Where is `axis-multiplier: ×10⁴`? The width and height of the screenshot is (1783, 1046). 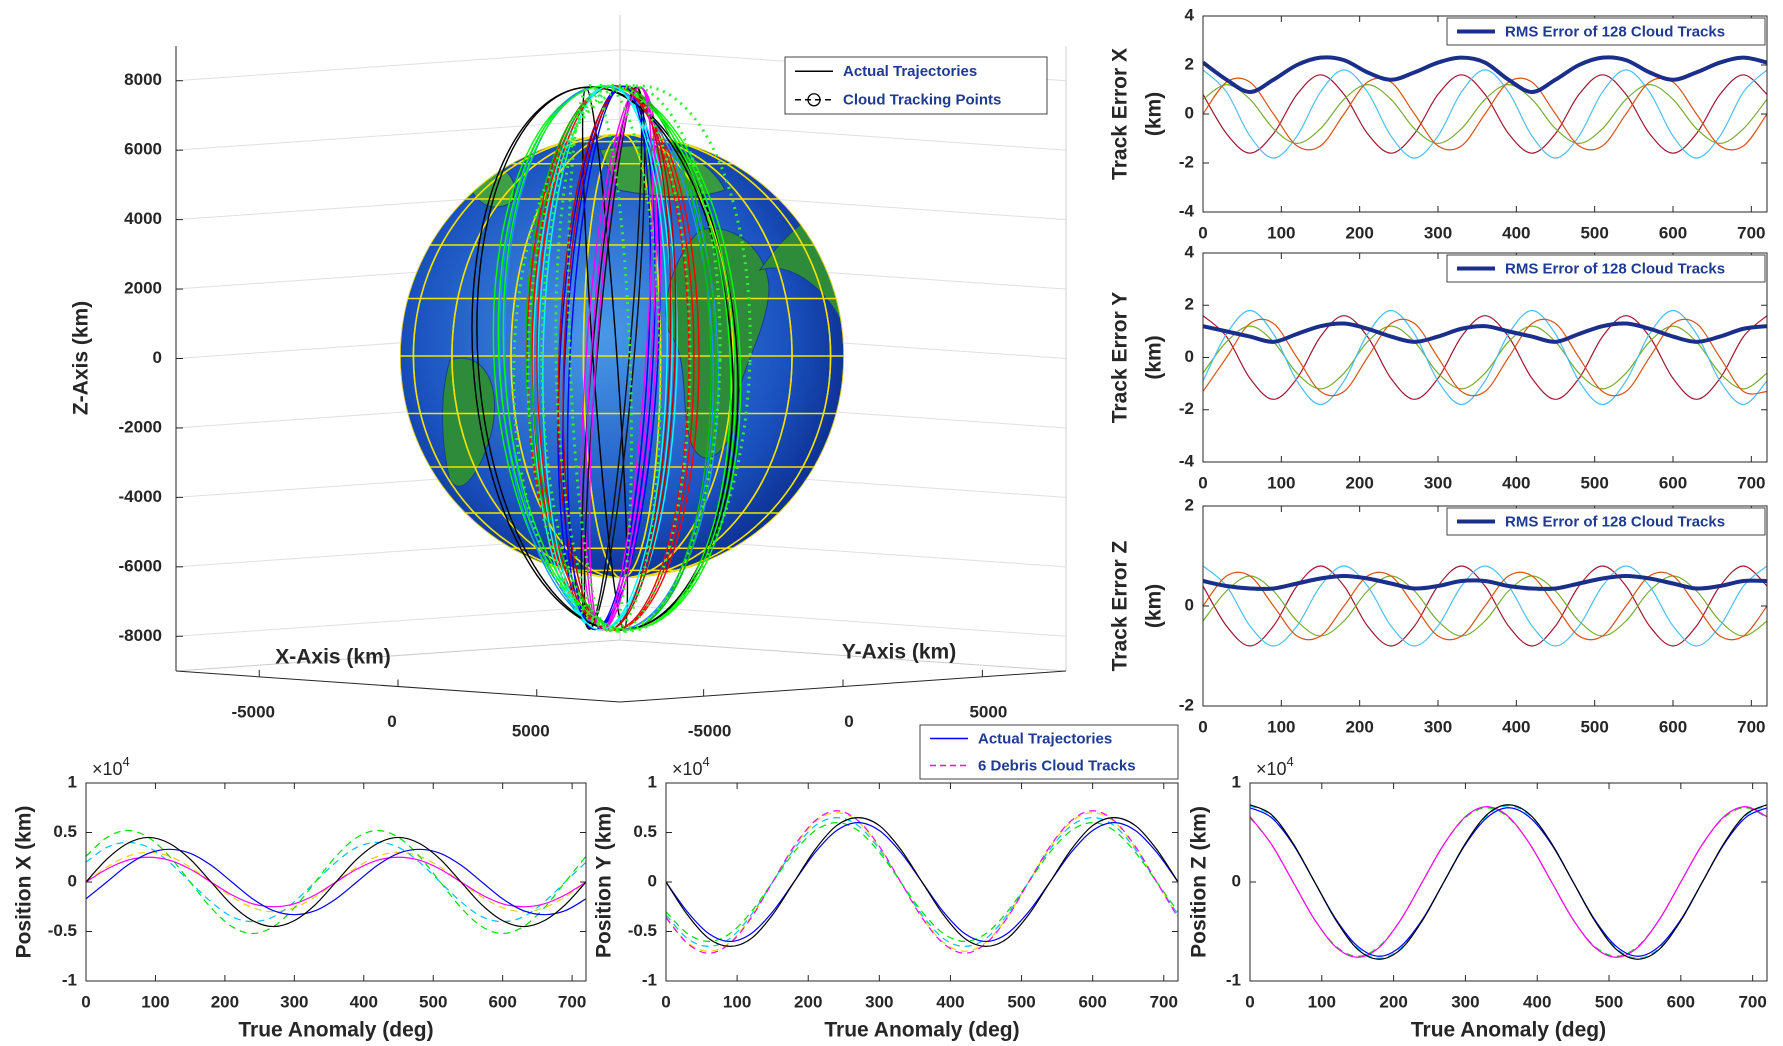
axis-multiplier: ×10⁴ is located at coordinates (691, 766).